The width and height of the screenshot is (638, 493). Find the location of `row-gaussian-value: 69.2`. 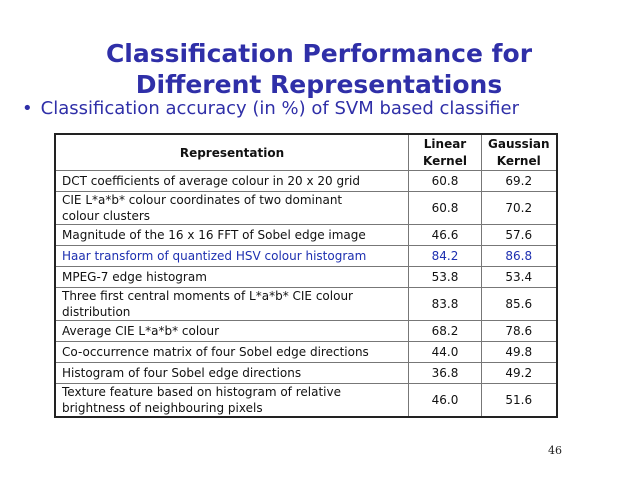

row-gaussian-value: 69.2 is located at coordinates (519, 181).